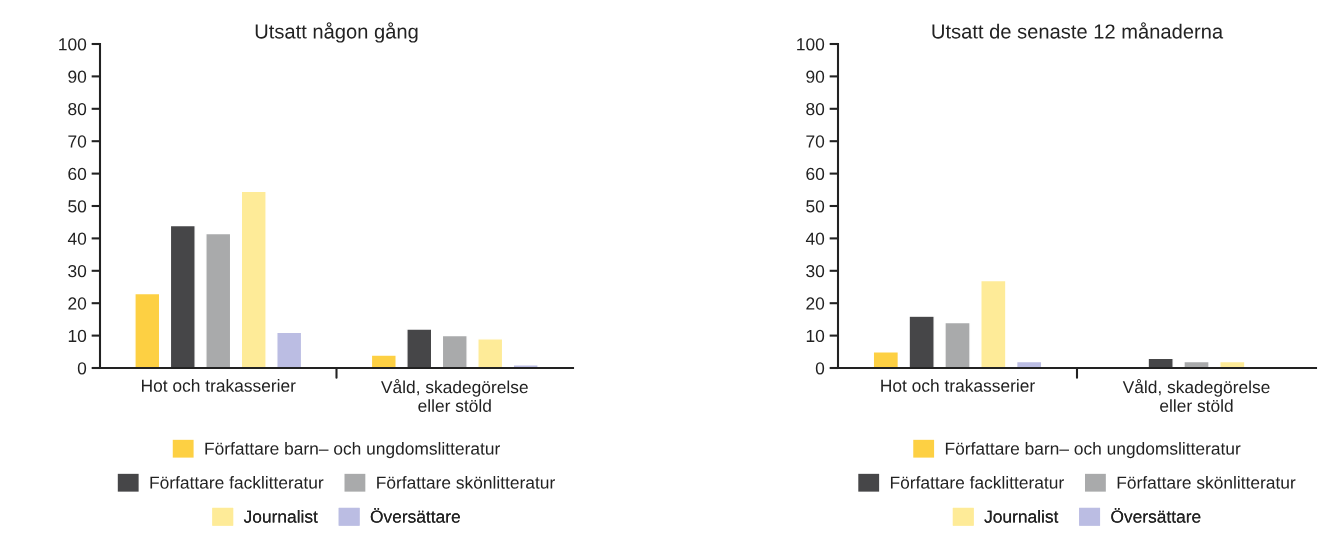 The image size is (1318, 534). What do you see at coordinates (1078, 30) in the screenshot?
I see `chart-title: Utsatt de senaste 12 månaderna` at bounding box center [1078, 30].